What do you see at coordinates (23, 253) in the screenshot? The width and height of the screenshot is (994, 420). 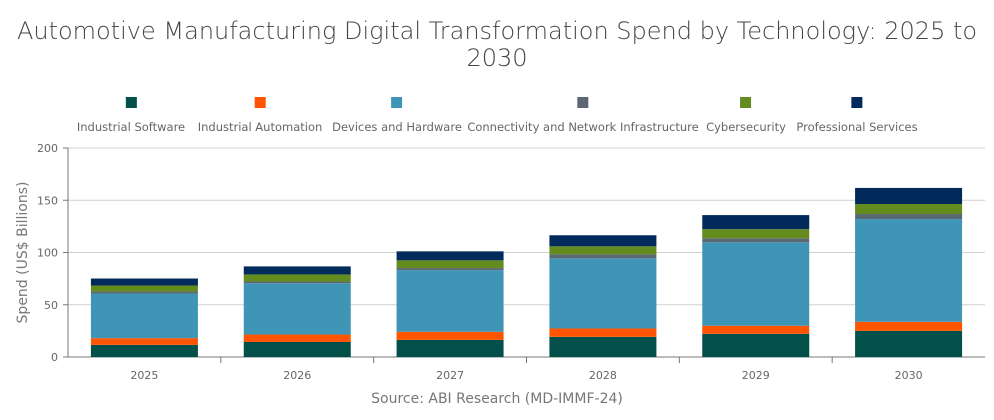 I see `y-axis-label: Spend (US$ Billions)` at bounding box center [23, 253].